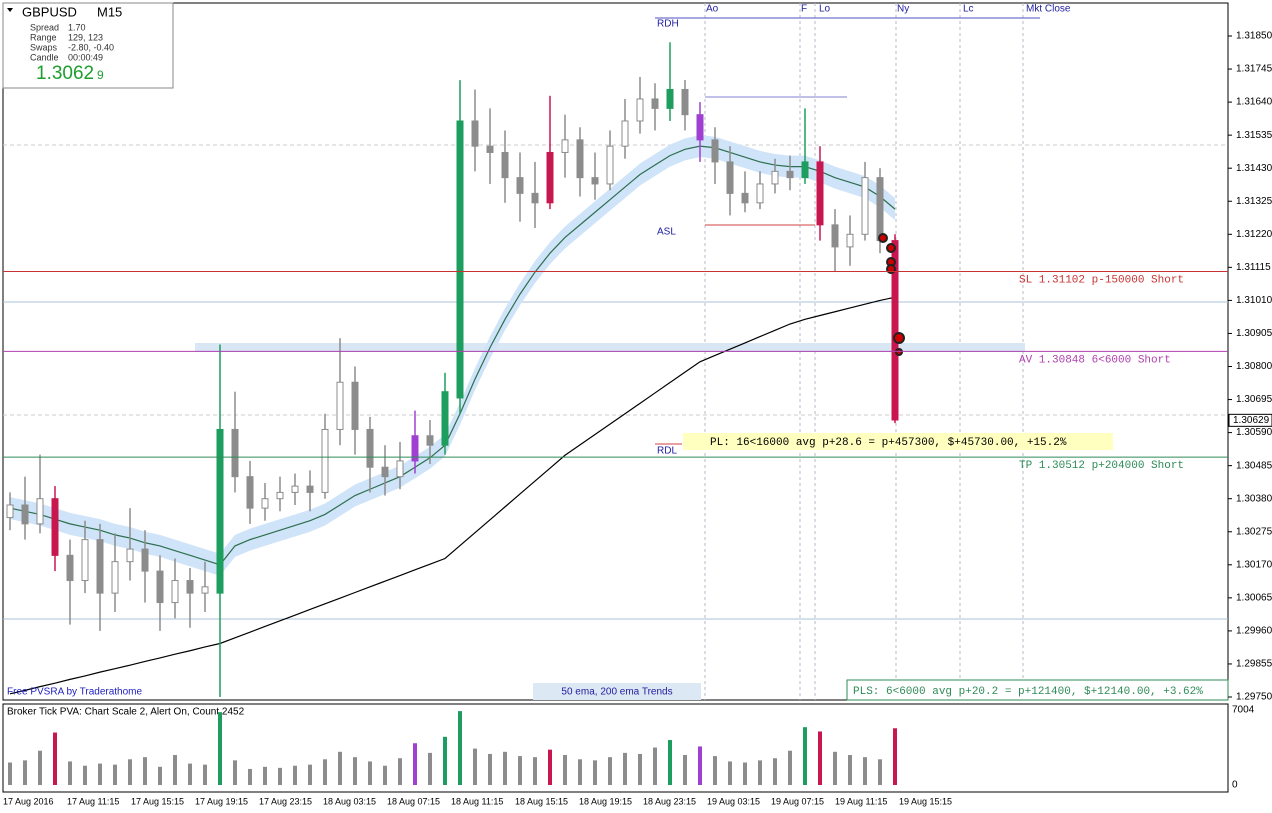 The image size is (1272, 813). I want to click on x-tick-label: 19 Aug 07:15, so click(797, 801).